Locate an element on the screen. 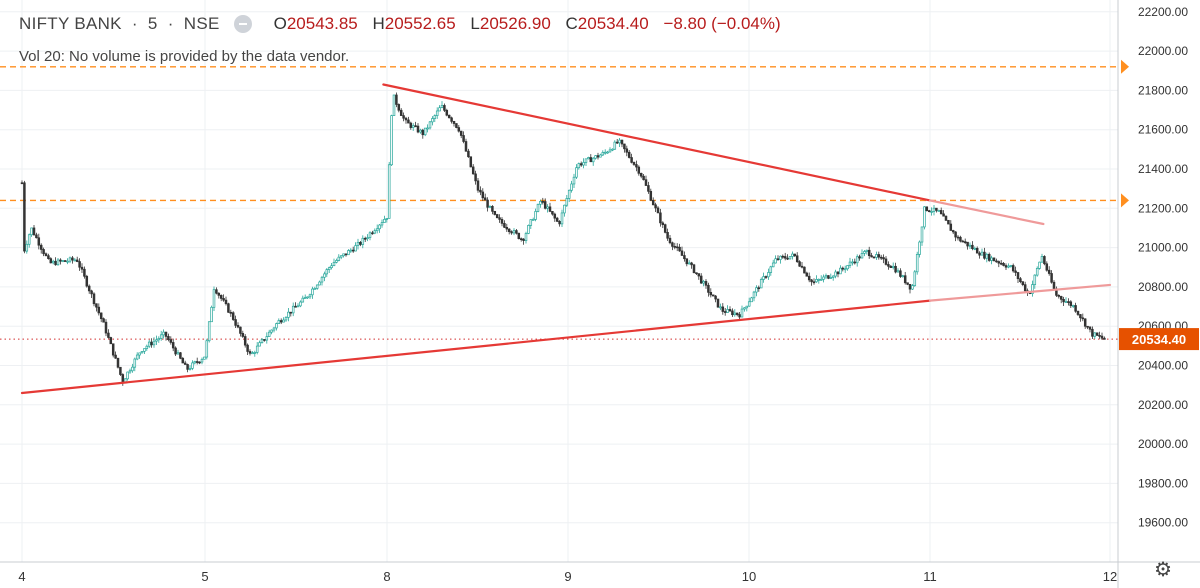  low-key: L is located at coordinates (475, 23).